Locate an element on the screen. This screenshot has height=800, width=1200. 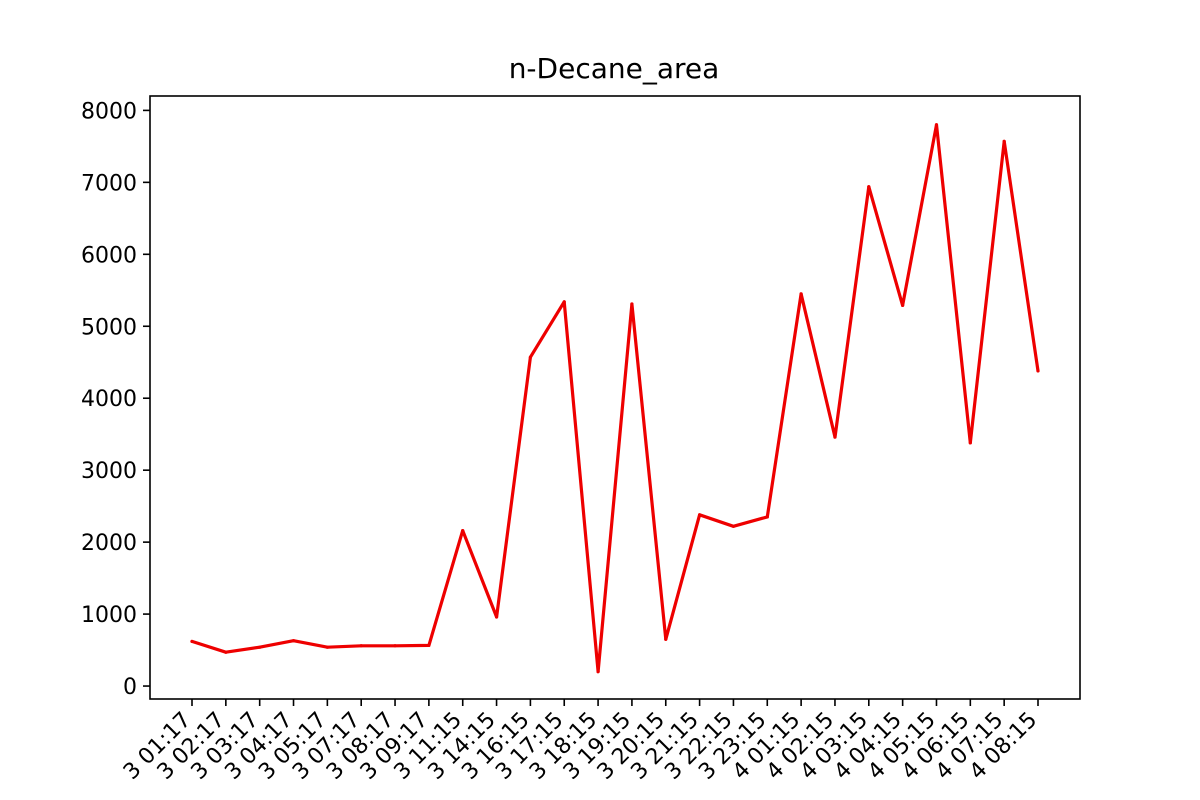
y-tick-label: 4000 is located at coordinates (109, 399).